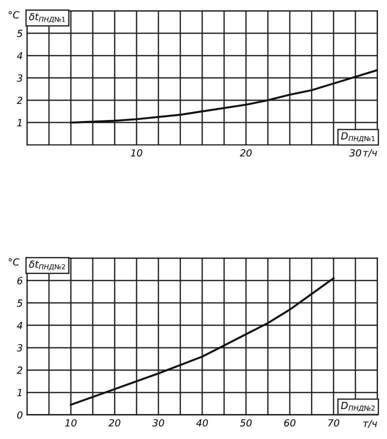 The width and height of the screenshot is (387, 439). What do you see at coordinates (358, 137) in the screenshot?
I see `annotation: D$_{ПНД№1}$` at bounding box center [358, 137].